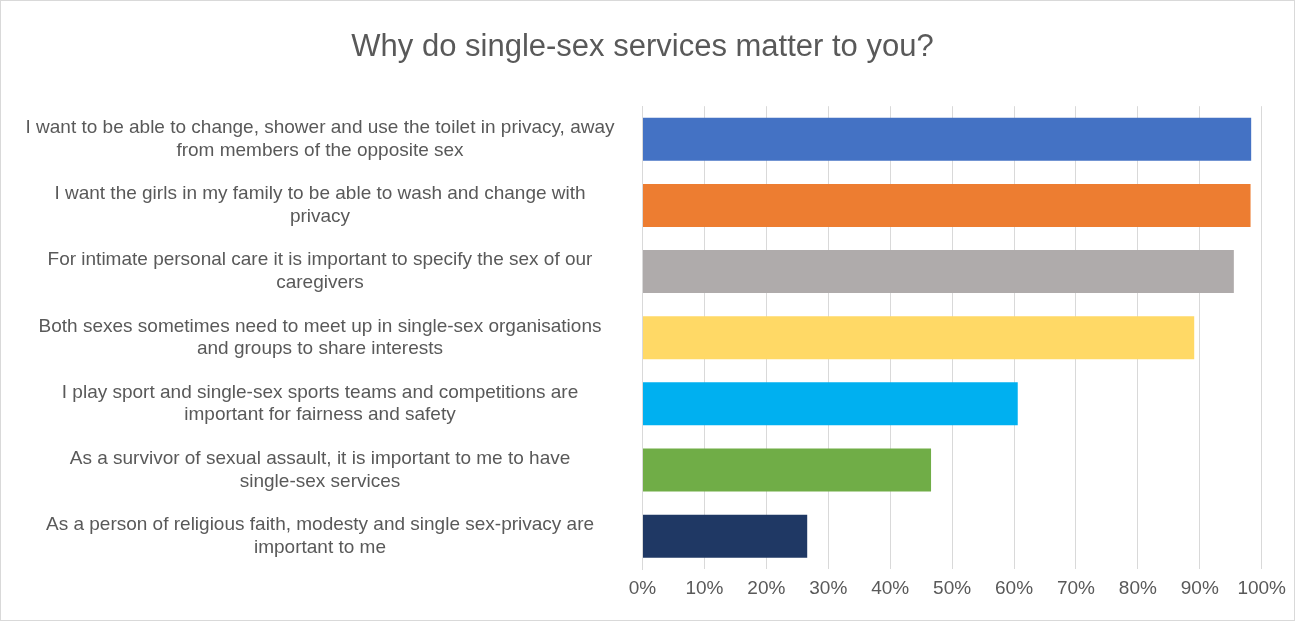 This screenshot has height=621, width=1295. I want to click on y-tick-label: I want the girls in my family to be able to wash and change with privacy, so click(320, 204).